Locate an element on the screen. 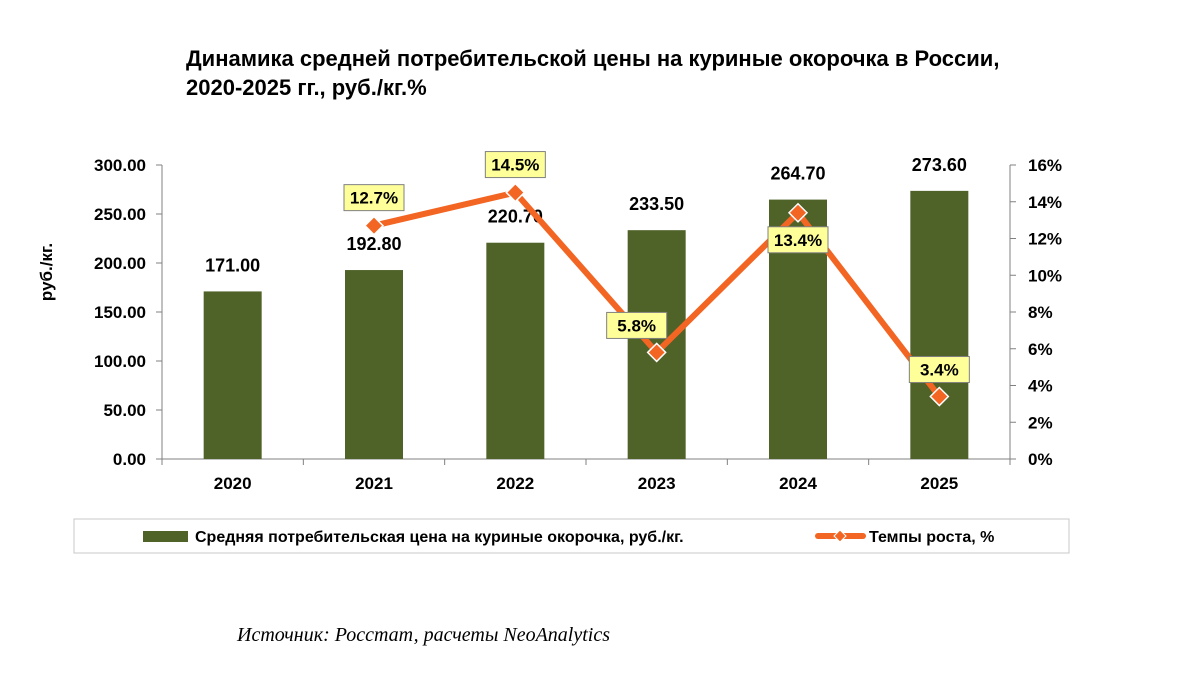  bar-value-label: 171.00 is located at coordinates (232, 265).